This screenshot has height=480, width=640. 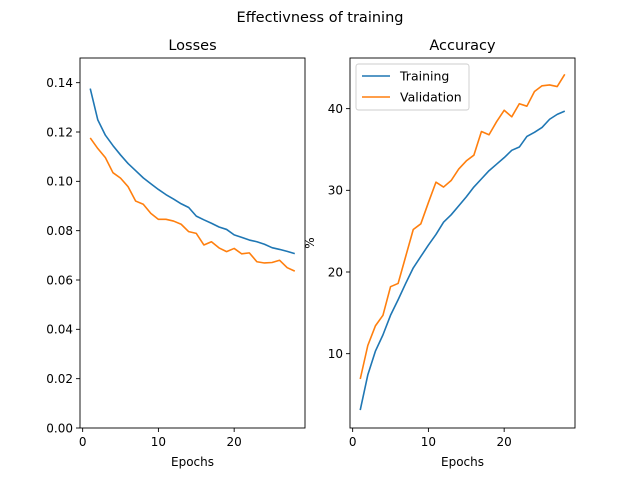 I want to click on figure-suptitle: Effectivness of training, so click(x=320, y=18).